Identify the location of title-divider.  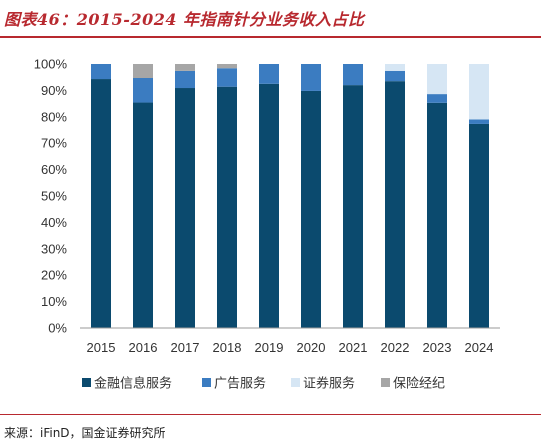
(270, 37).